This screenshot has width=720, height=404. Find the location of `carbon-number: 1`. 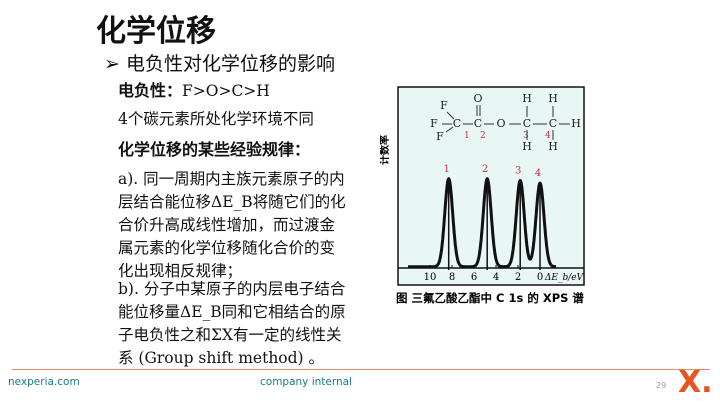

carbon-number: 1 is located at coordinates (467, 136).